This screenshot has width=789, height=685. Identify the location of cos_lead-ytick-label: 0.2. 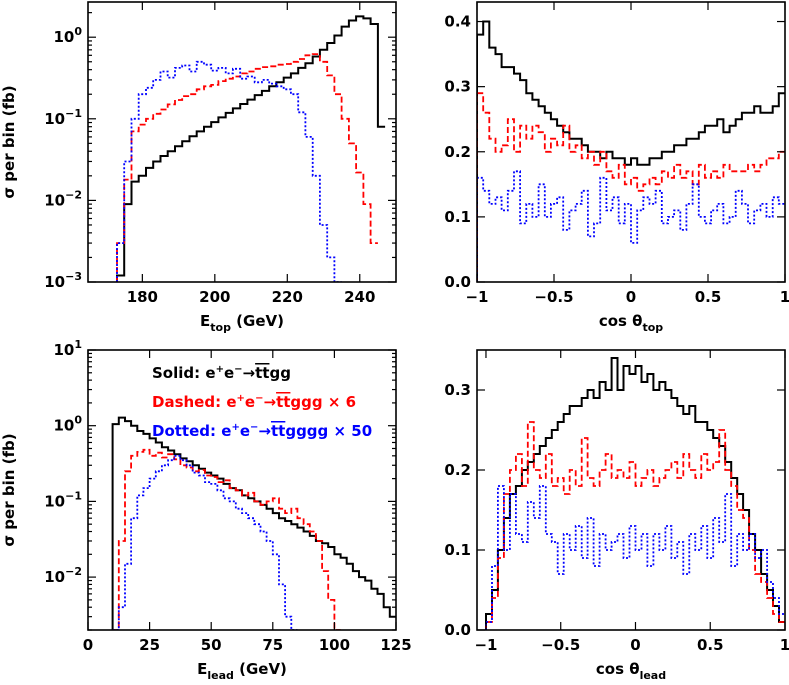
(457, 470).